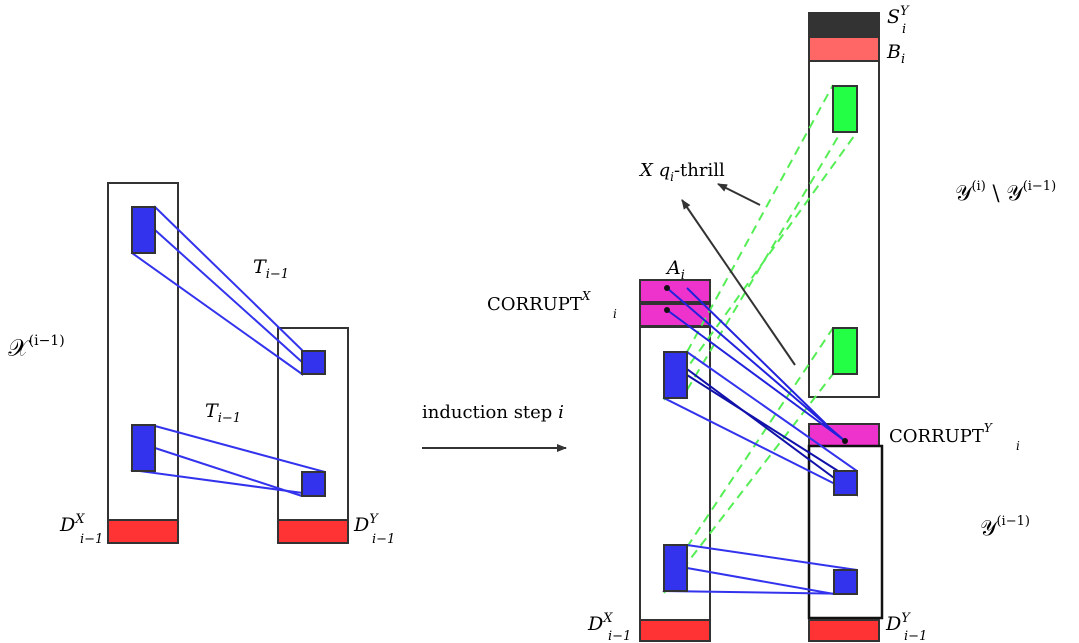 This screenshot has height=643, width=1079. Describe the element at coordinates (845, 351) in the screenshot. I see `green-block-bottom` at that location.